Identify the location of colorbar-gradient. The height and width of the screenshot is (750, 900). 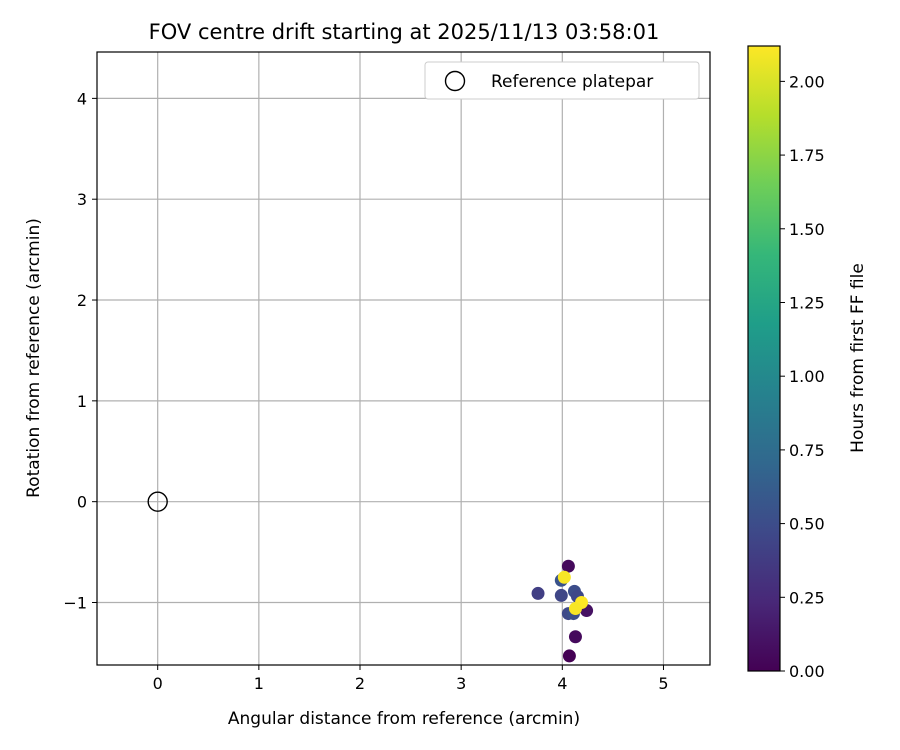
(764, 358).